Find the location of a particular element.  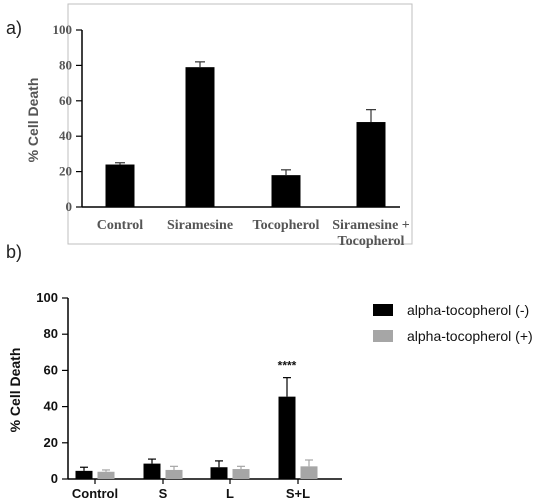

panel-b-y-tick-label: 20 is located at coordinates (51, 442).